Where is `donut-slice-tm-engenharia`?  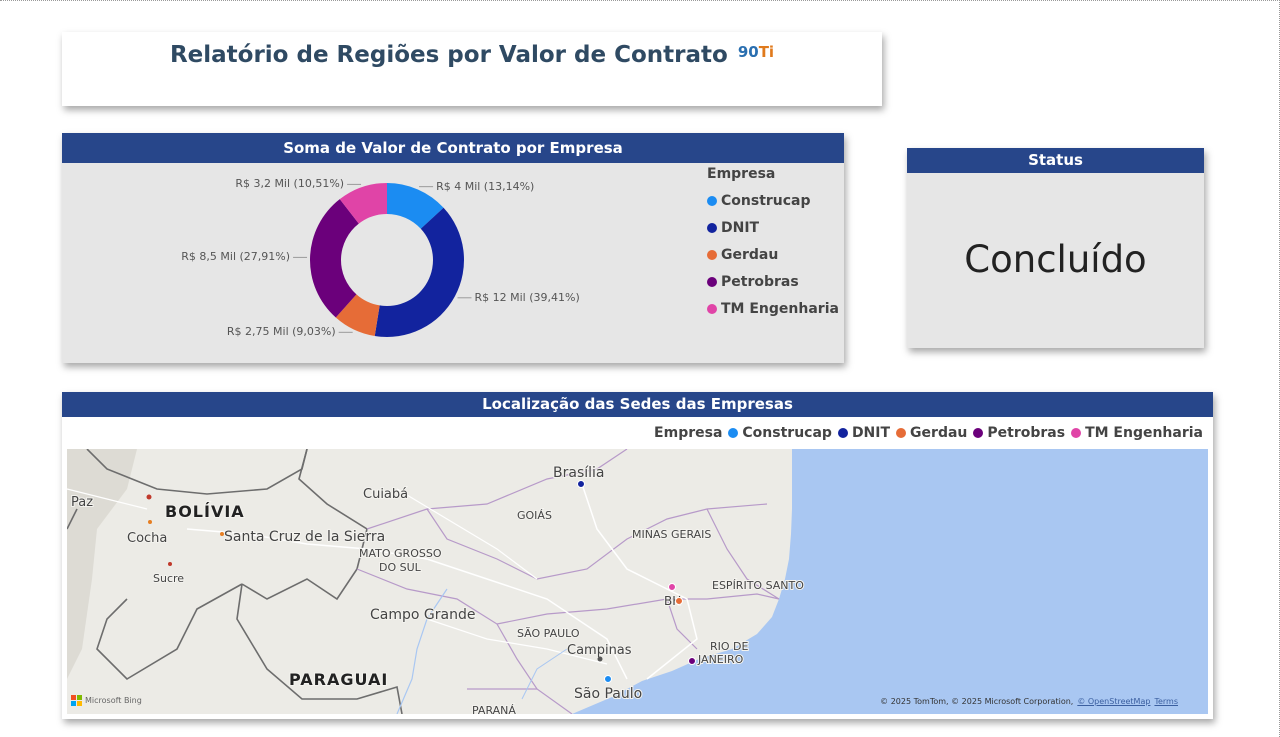
donut-slice-tm-engenharia is located at coordinates (363, 203).